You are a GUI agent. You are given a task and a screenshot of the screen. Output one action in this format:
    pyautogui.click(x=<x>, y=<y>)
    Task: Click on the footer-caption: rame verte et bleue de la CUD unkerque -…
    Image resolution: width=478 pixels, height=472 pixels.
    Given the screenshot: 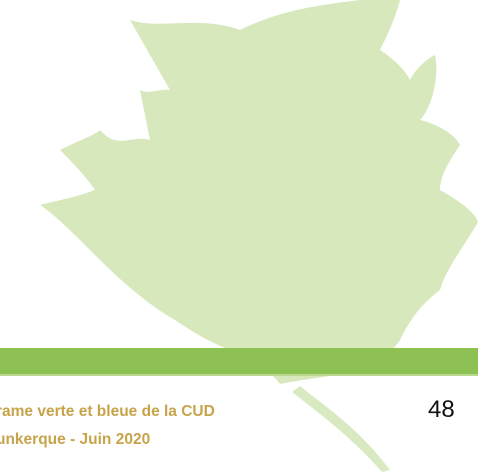 What is the action you would take?
    pyautogui.click(x=107, y=426)
    